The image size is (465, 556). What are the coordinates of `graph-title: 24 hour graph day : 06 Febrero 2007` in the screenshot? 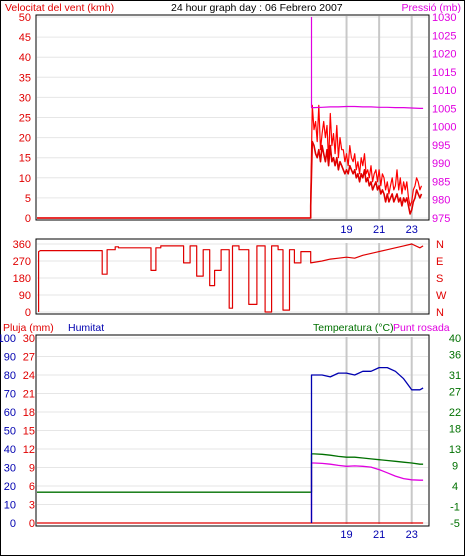 It's located at (257, 8).